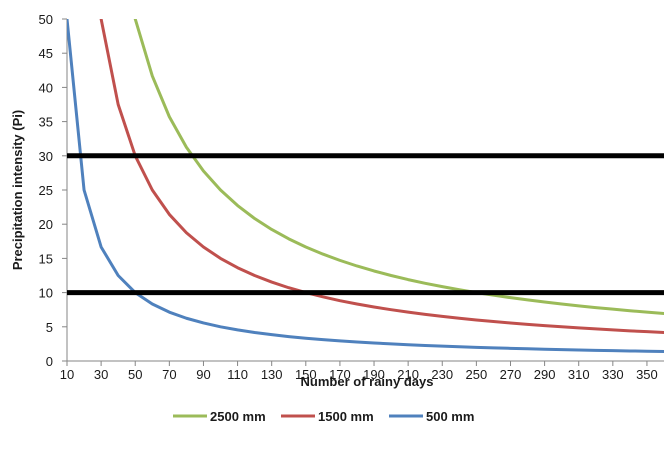 This screenshot has height=450, width=664. I want to click on x-tick-label: 50, so click(135, 374).